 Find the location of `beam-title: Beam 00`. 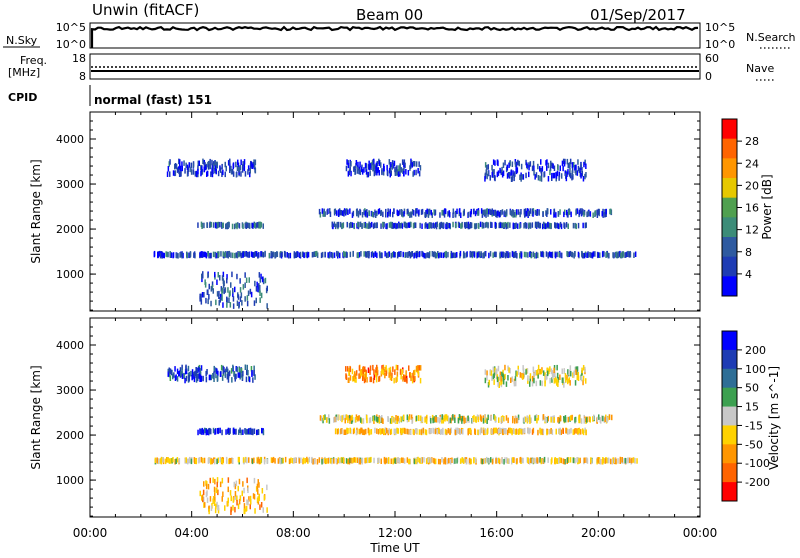

beam-title: Beam 00 is located at coordinates (389, 15).